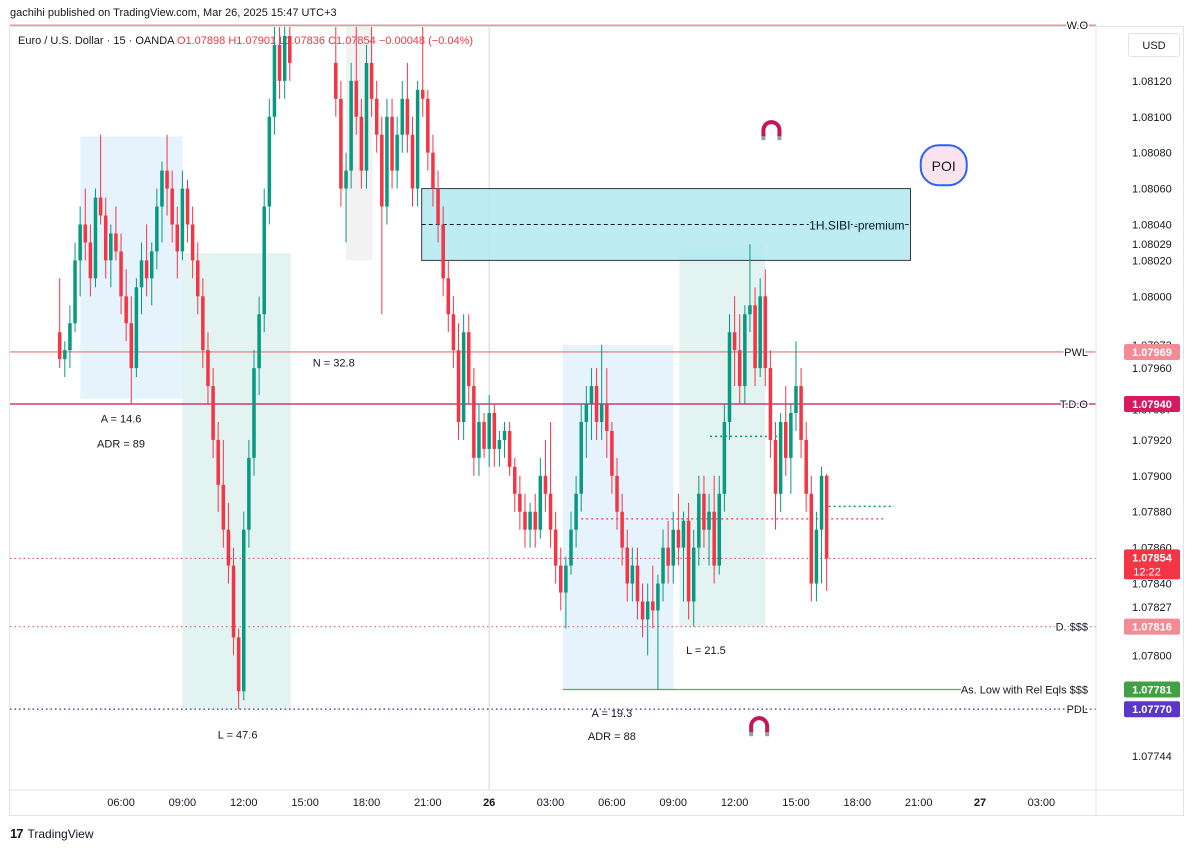  Describe the element at coordinates (1152, 369) in the screenshot. I see `price-tick-label: 1.07960` at that location.